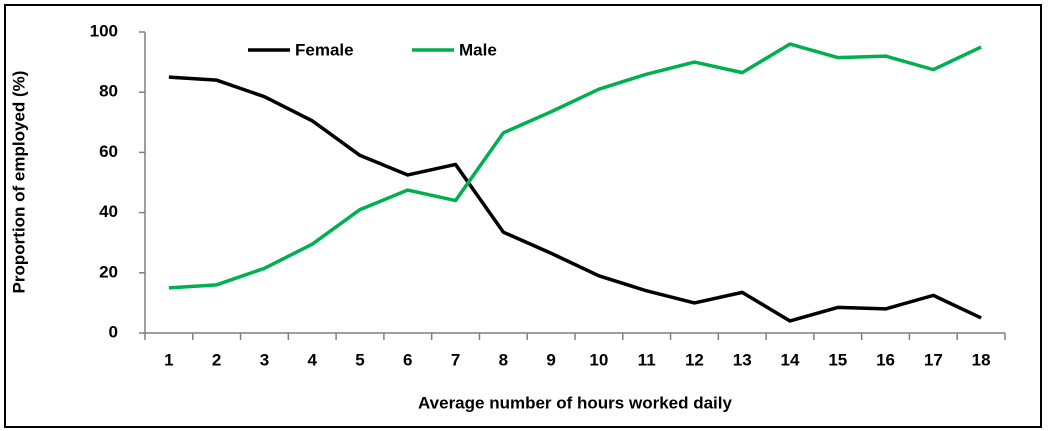 Image resolution: width=1050 pixels, height=431 pixels. What do you see at coordinates (104, 30) in the screenshot?
I see `y-tick-label: 100` at bounding box center [104, 30].